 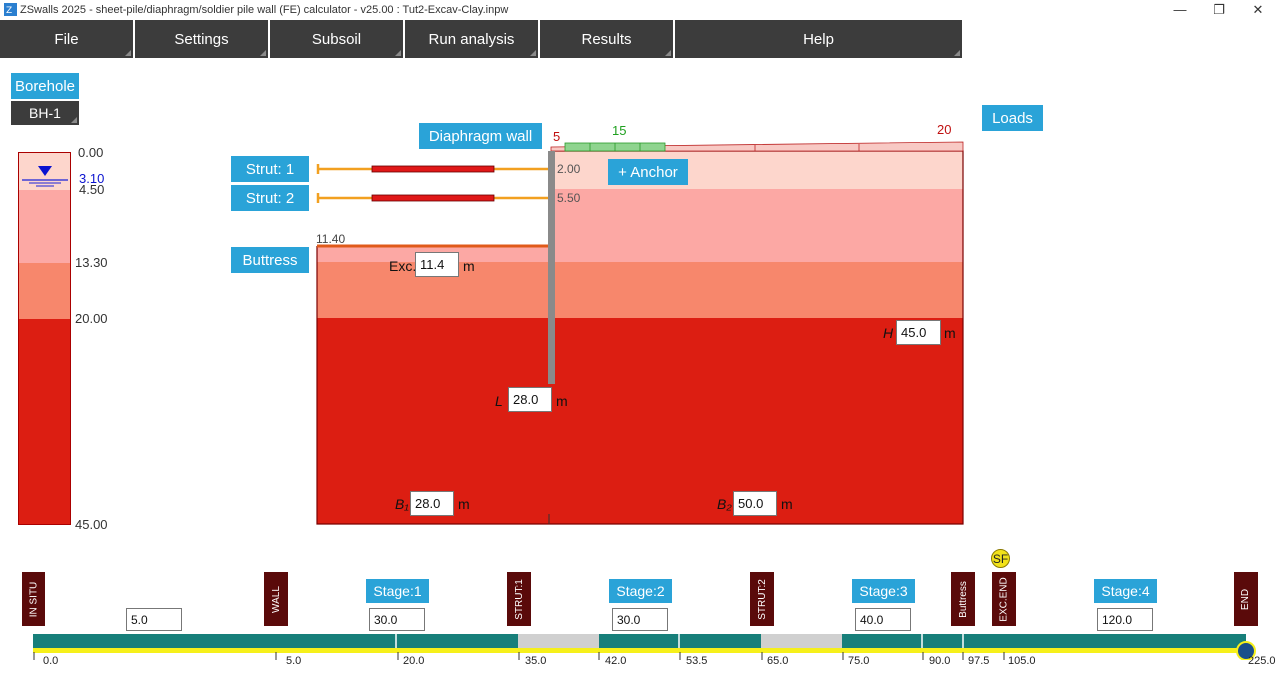 What do you see at coordinates (270, 169) in the screenshot?
I see `strut-1-button: Strut: 1` at bounding box center [270, 169].